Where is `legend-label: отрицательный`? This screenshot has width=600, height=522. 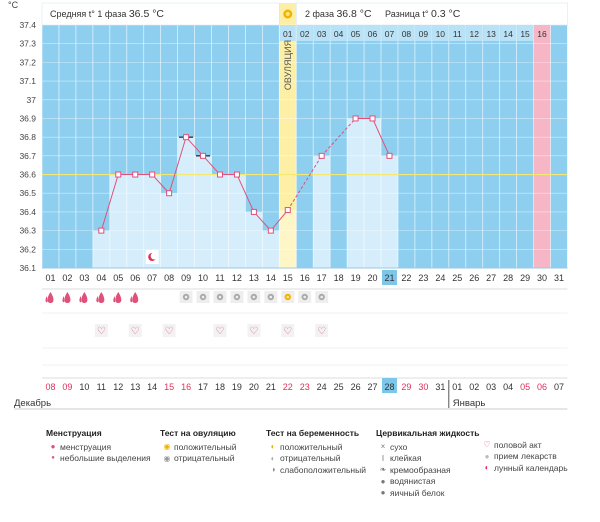
legend-label: отрицательный is located at coordinates (310, 458).